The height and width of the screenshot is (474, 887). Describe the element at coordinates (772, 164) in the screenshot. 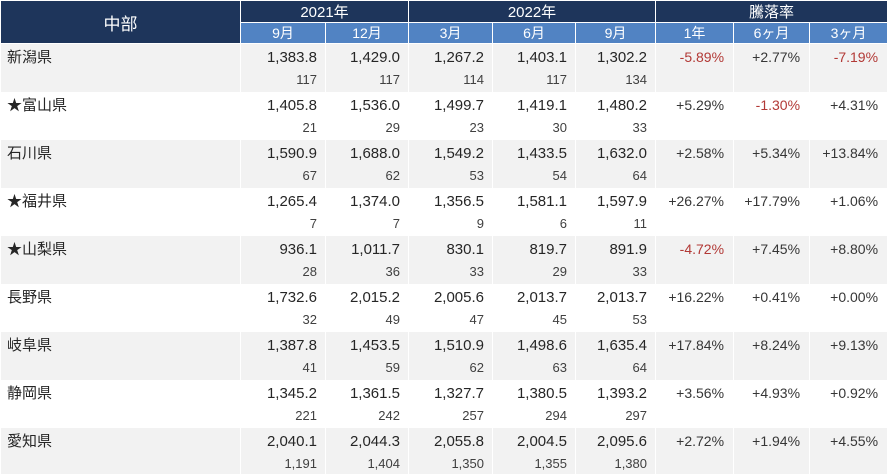

I see `change-rate-cell: +5.34%` at that location.